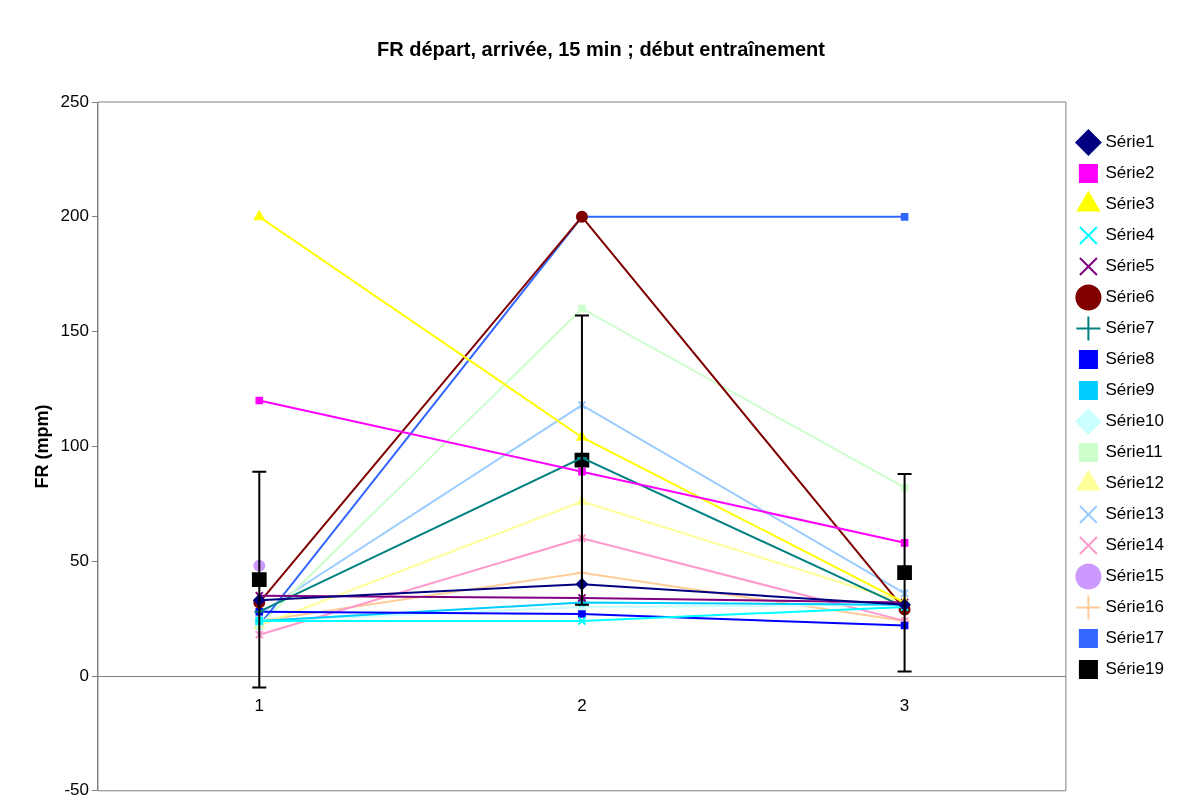 This screenshot has height=812, width=1192. What do you see at coordinates (79, 560) in the screenshot?
I see `y-tick-label: 50` at bounding box center [79, 560].